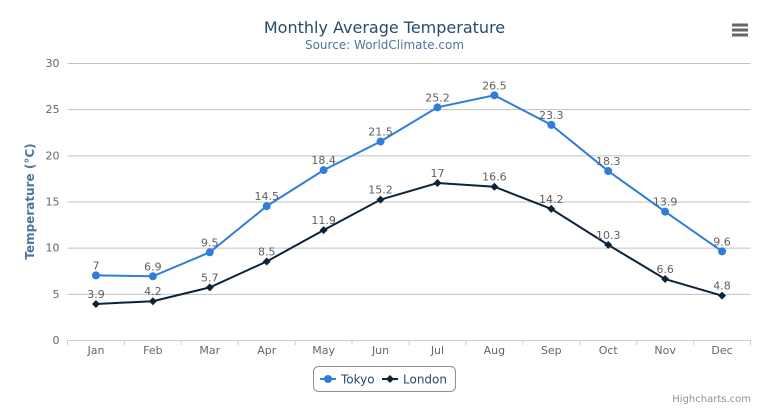  Describe the element at coordinates (665, 269) in the screenshot. I see `data-label: 6.6` at that location.